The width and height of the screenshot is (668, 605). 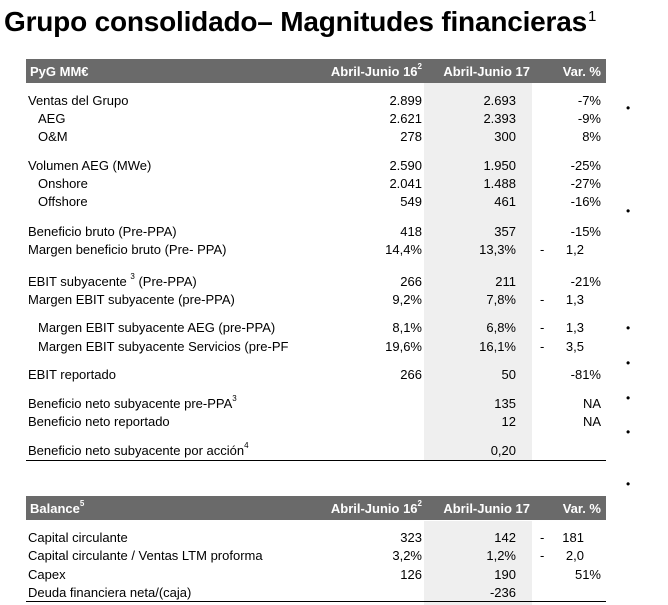 What do you see at coordinates (314, 231) in the screenshot?
I see `table-row: Beneficio bruto (Pre-PPA) 418 357 -15%` at bounding box center [314, 231].